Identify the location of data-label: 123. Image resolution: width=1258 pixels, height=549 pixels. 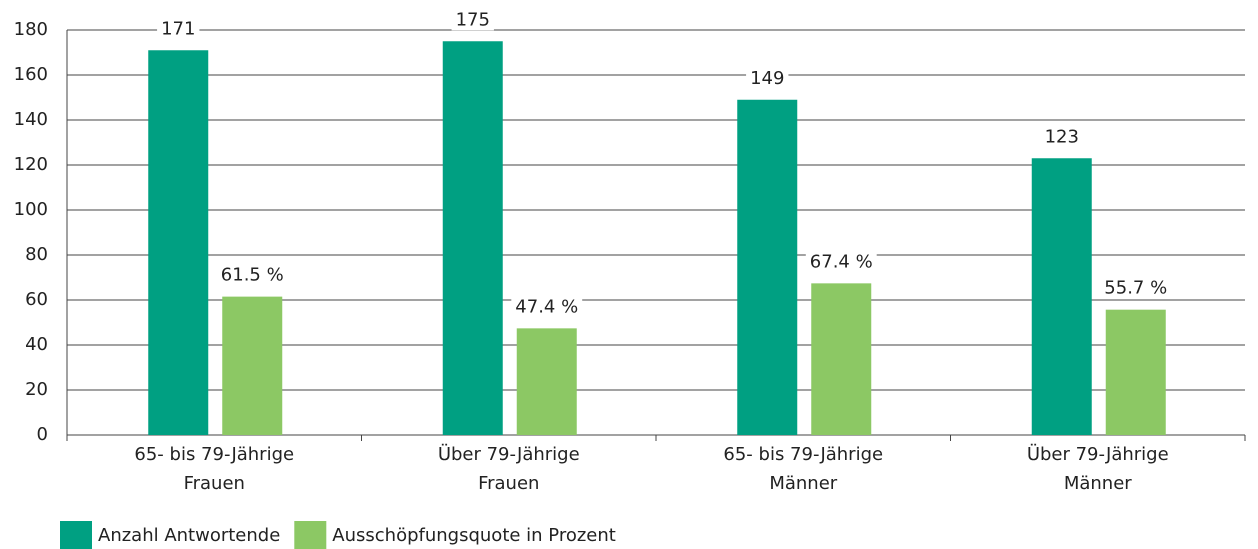
(1062, 136).